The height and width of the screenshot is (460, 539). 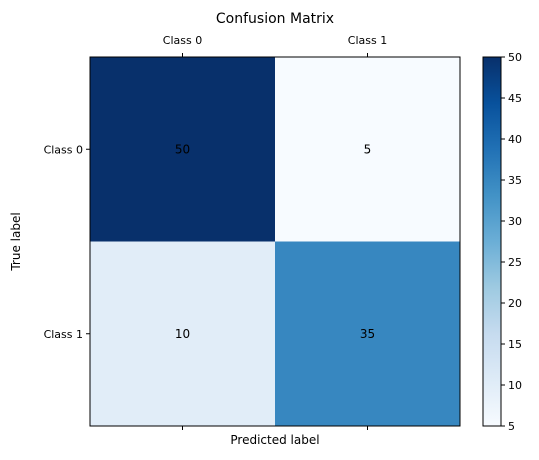 I want to click on colorbar-tick-label: 30, so click(x=515, y=221).